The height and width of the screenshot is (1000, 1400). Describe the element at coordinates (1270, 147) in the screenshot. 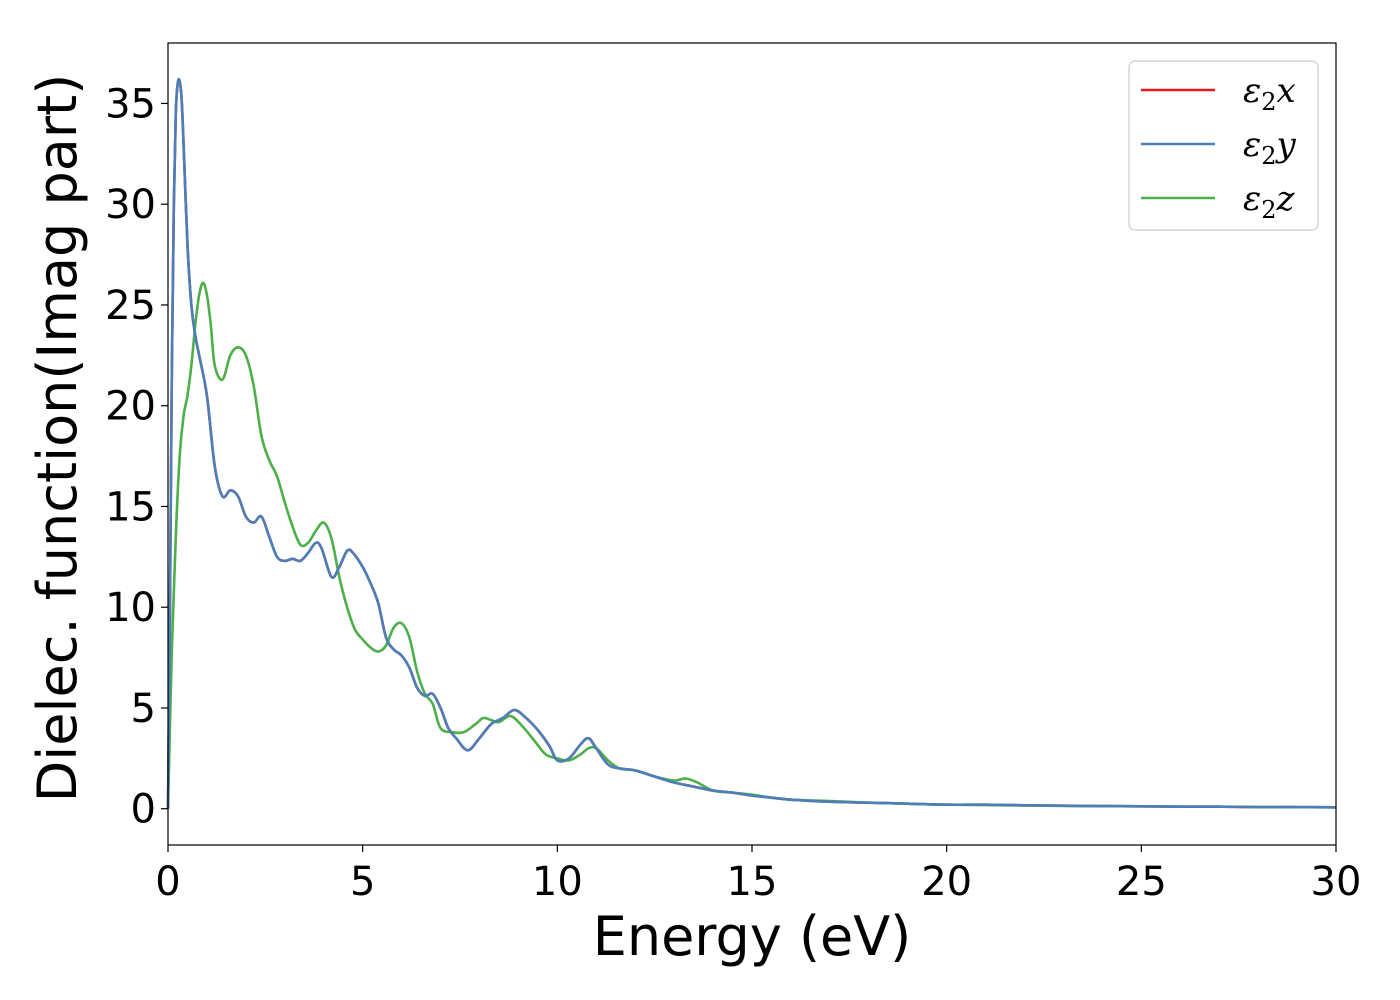

I see `legend-label-y: ε2y` at that location.